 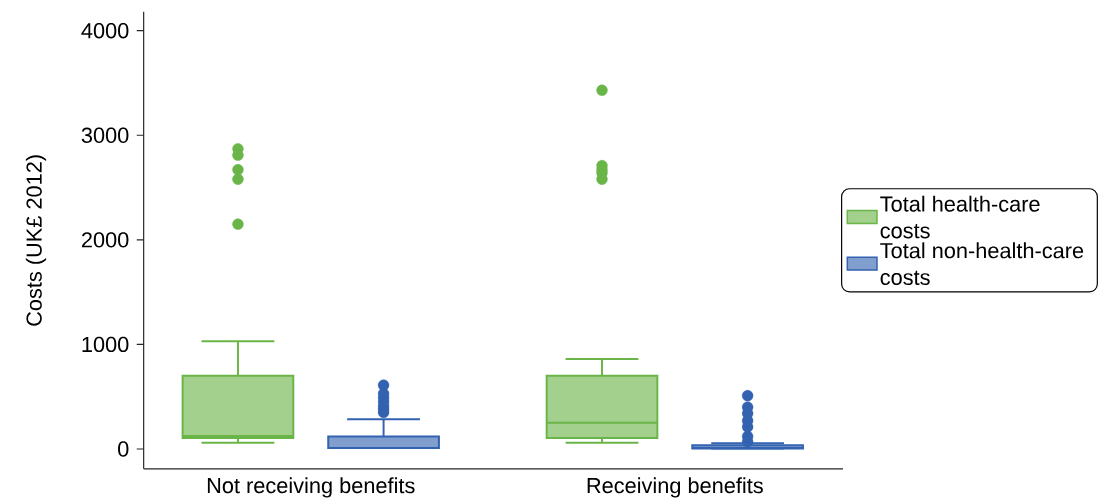 I want to click on y-tick-label: 0, so click(x=123, y=449).